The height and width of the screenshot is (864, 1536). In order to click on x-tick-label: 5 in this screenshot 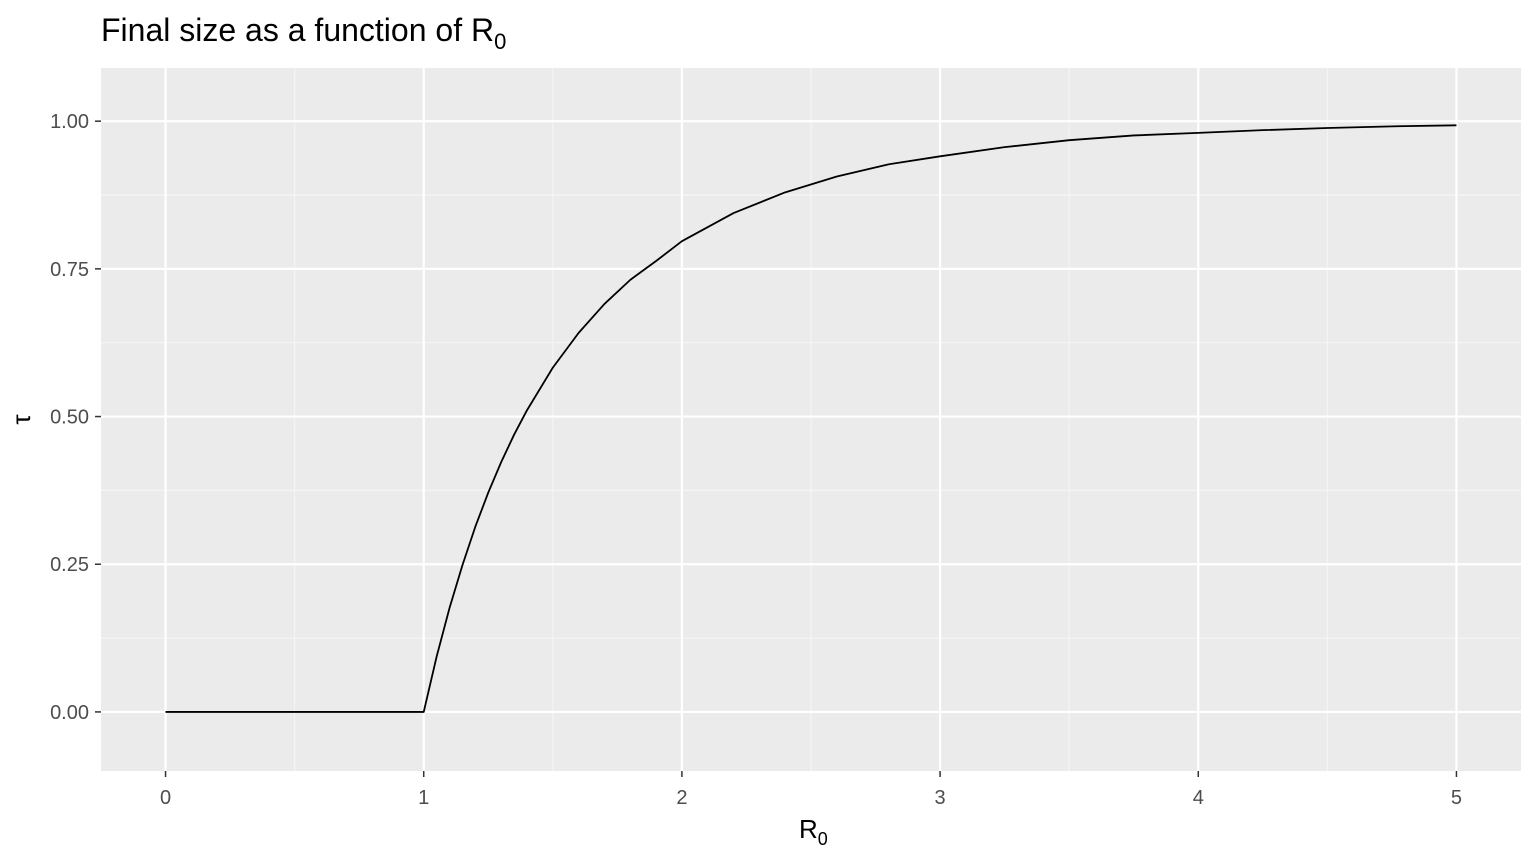, I will do `click(1456, 798)`.